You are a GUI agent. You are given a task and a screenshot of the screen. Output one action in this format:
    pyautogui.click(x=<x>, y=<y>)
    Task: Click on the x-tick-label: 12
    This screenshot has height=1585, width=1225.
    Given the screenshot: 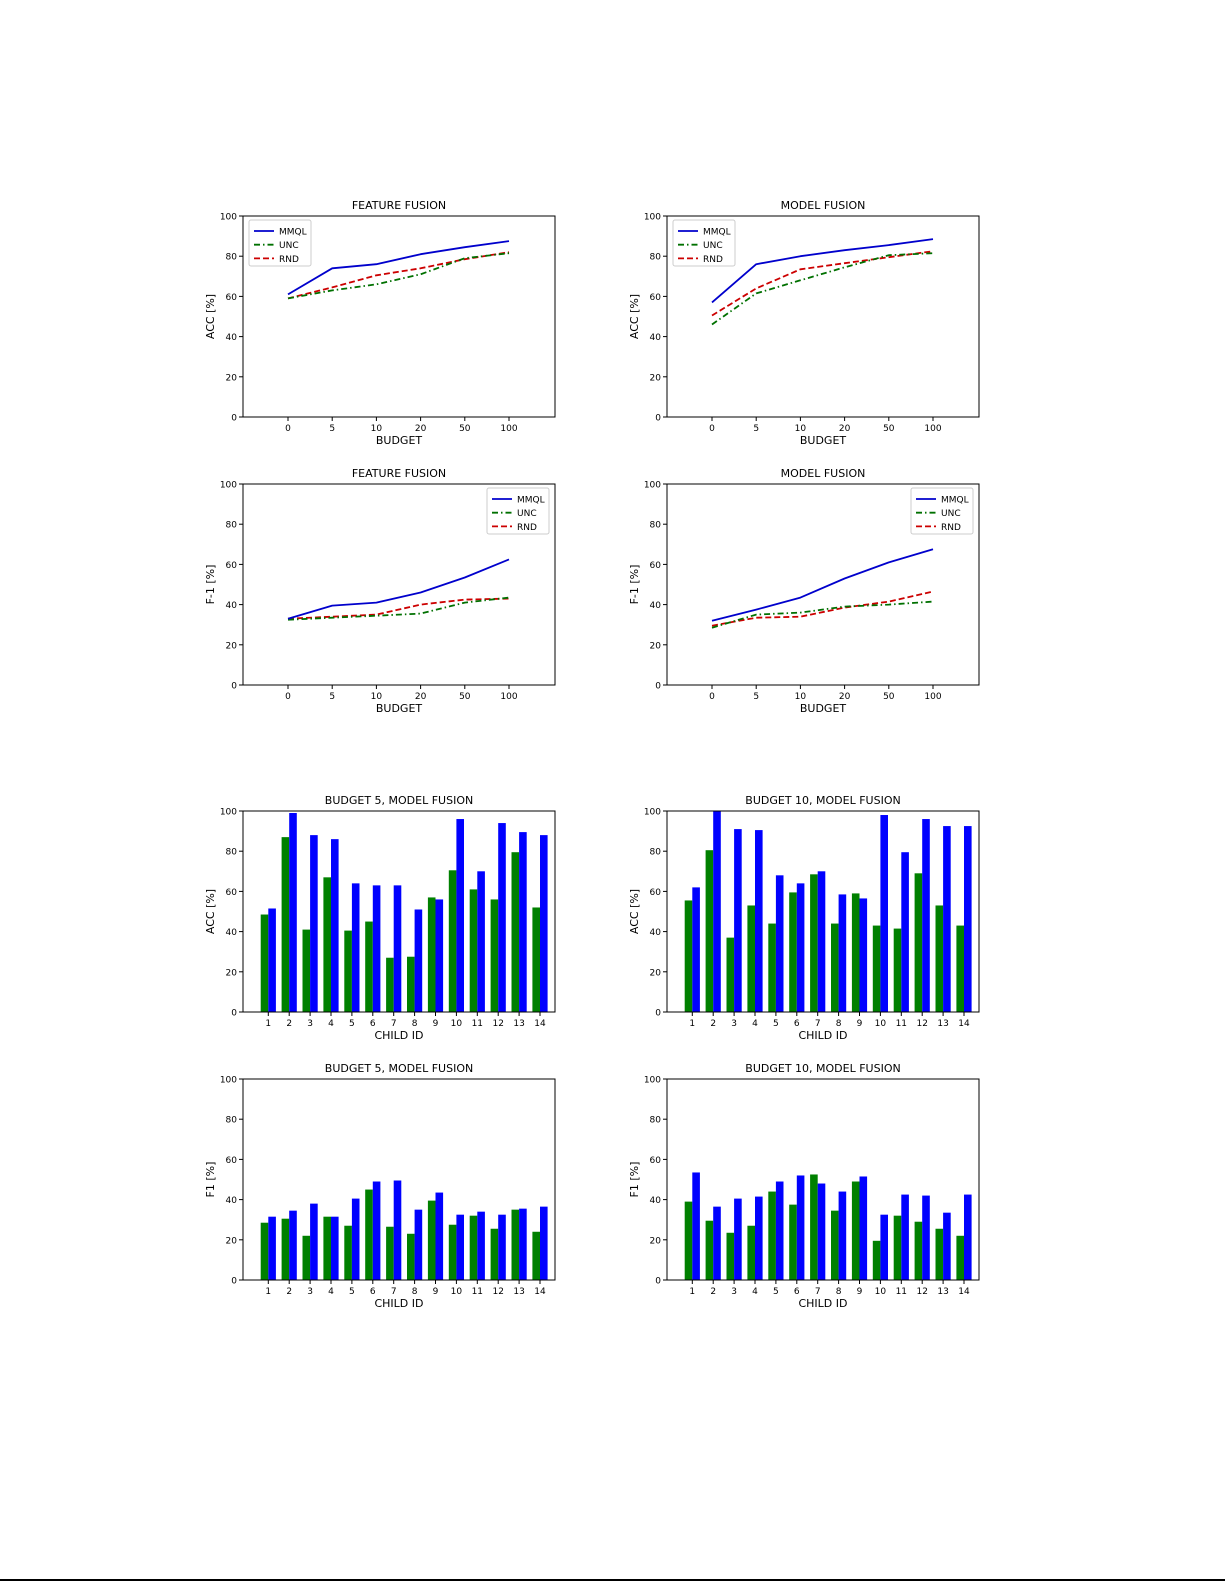 What is the action you would take?
    pyautogui.click(x=921, y=1024)
    